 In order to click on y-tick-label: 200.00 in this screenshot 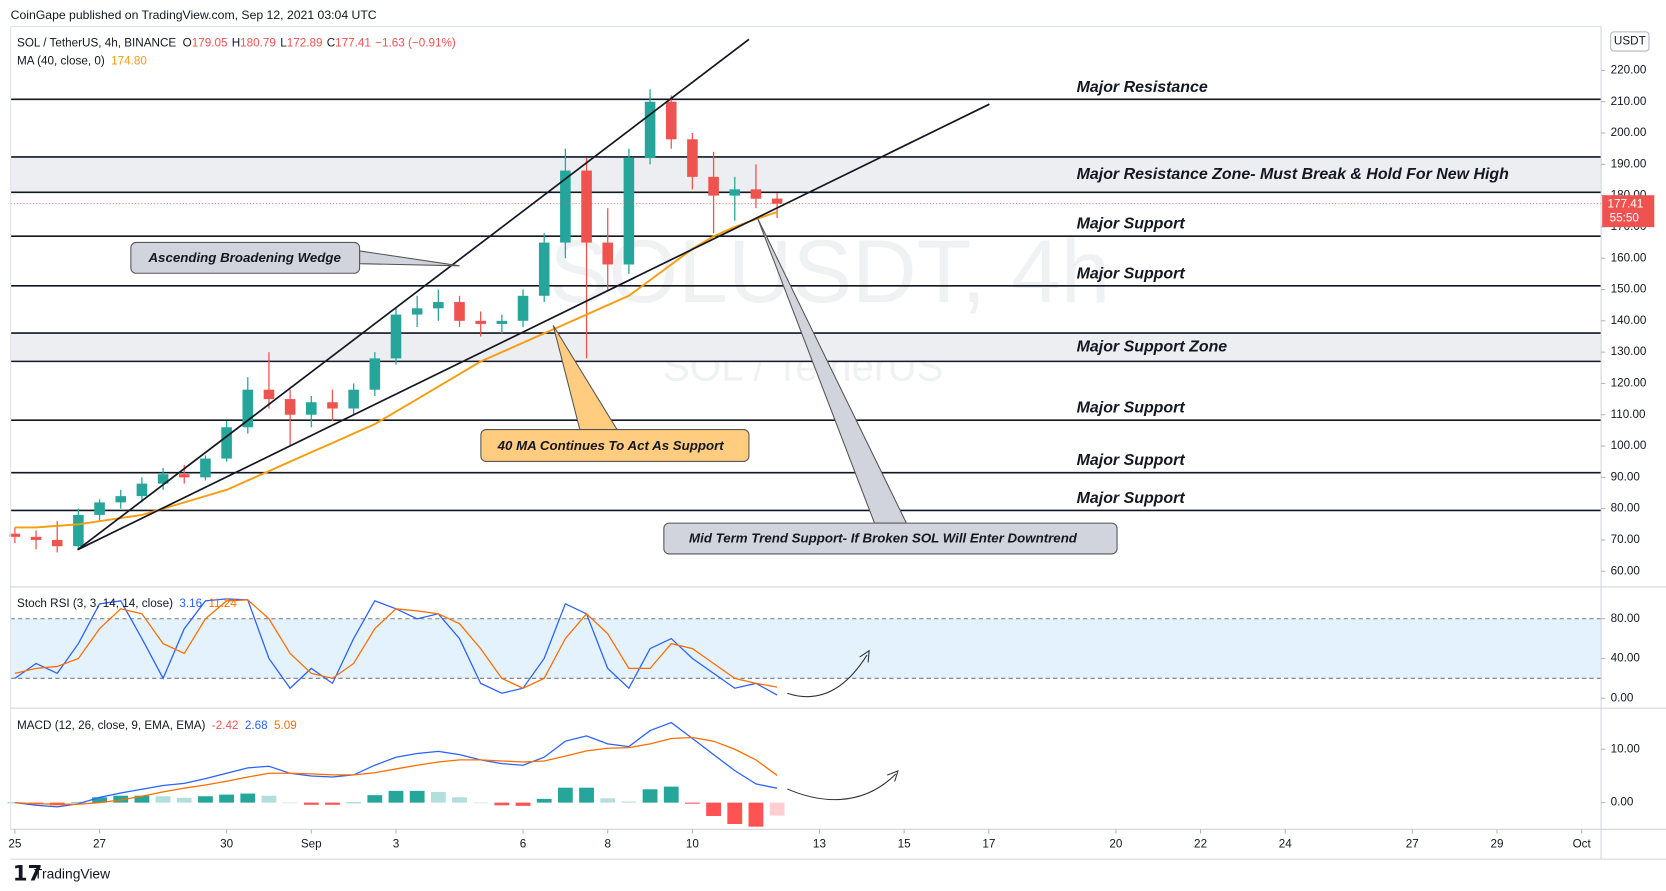, I will do `click(1629, 132)`.